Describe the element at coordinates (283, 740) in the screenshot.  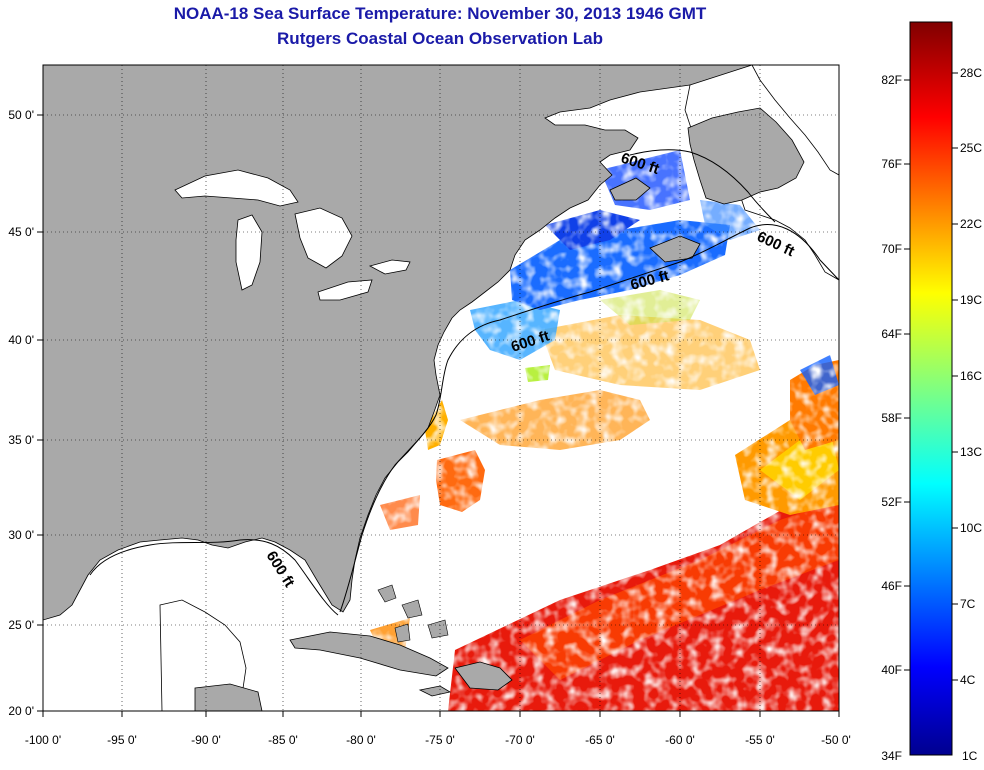
I see `lon-label: -85 0'` at that location.